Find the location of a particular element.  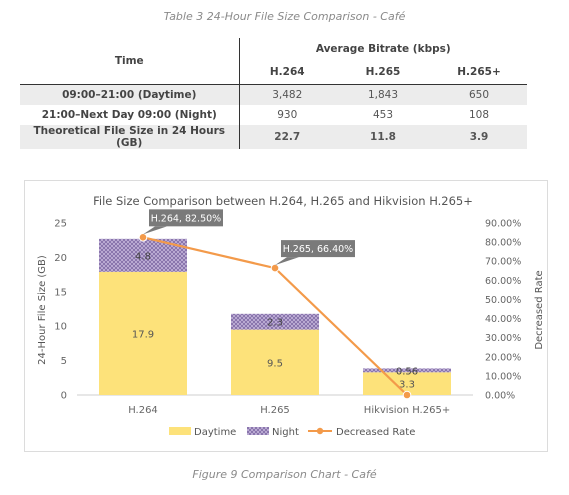

legend-marker-rate is located at coordinates (320, 431).